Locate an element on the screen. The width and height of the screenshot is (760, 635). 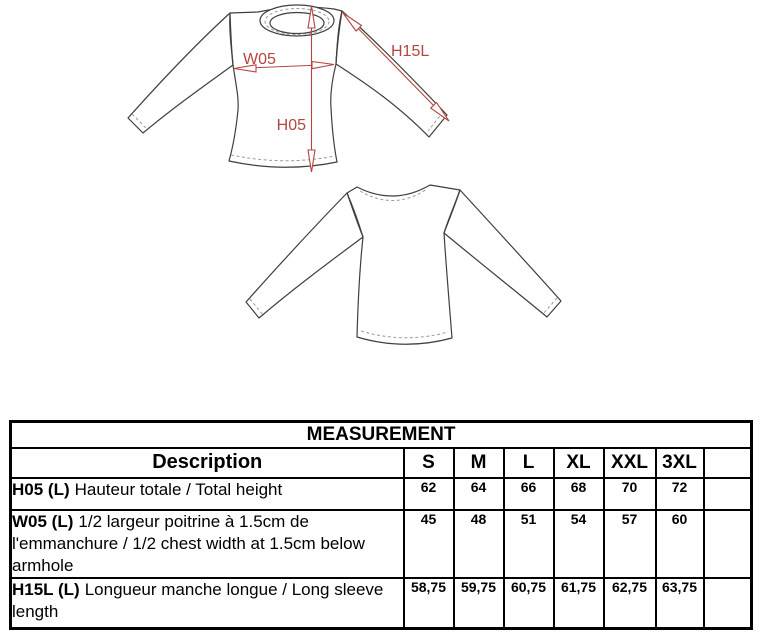
dimension-arrows is located at coordinates (341, 89).